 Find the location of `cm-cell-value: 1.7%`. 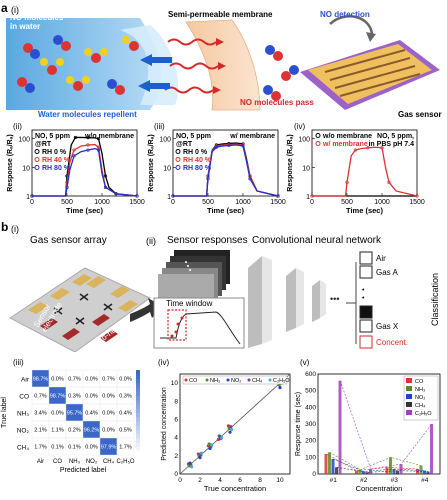

cm-cell-value: 1.7% is located at coordinates (125, 448).